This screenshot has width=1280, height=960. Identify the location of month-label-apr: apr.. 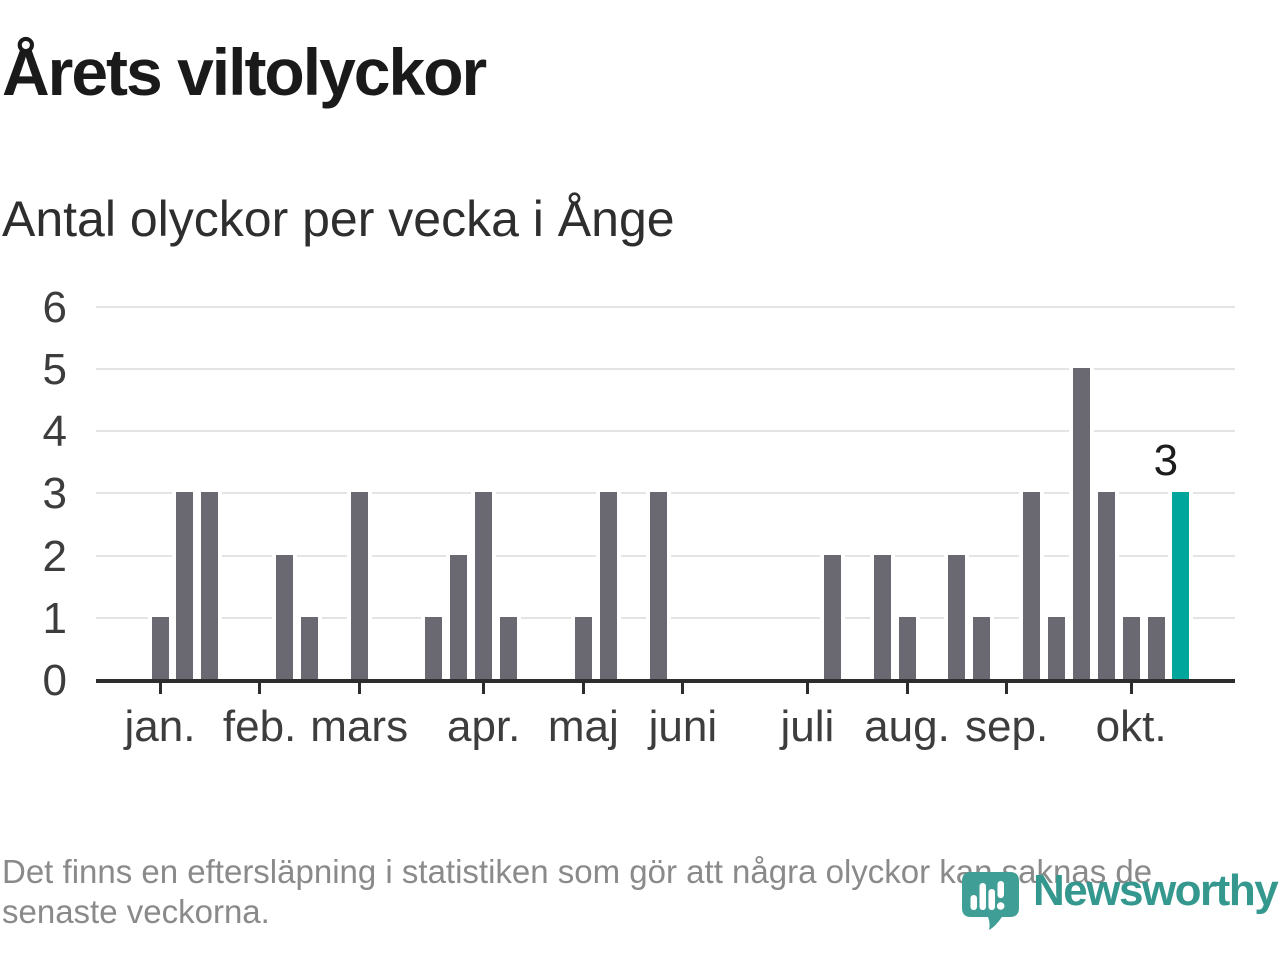
(483, 726).